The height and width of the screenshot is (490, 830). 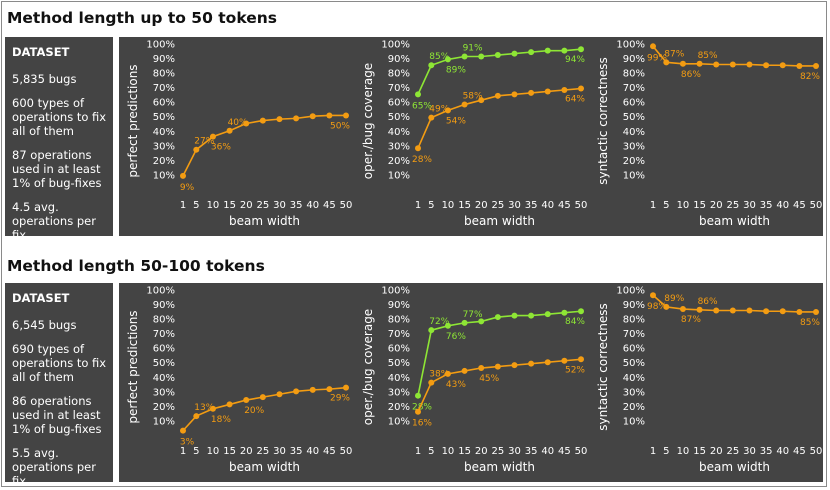 I want to click on dataset-bugs: 6,545 bugs, so click(x=44, y=325).